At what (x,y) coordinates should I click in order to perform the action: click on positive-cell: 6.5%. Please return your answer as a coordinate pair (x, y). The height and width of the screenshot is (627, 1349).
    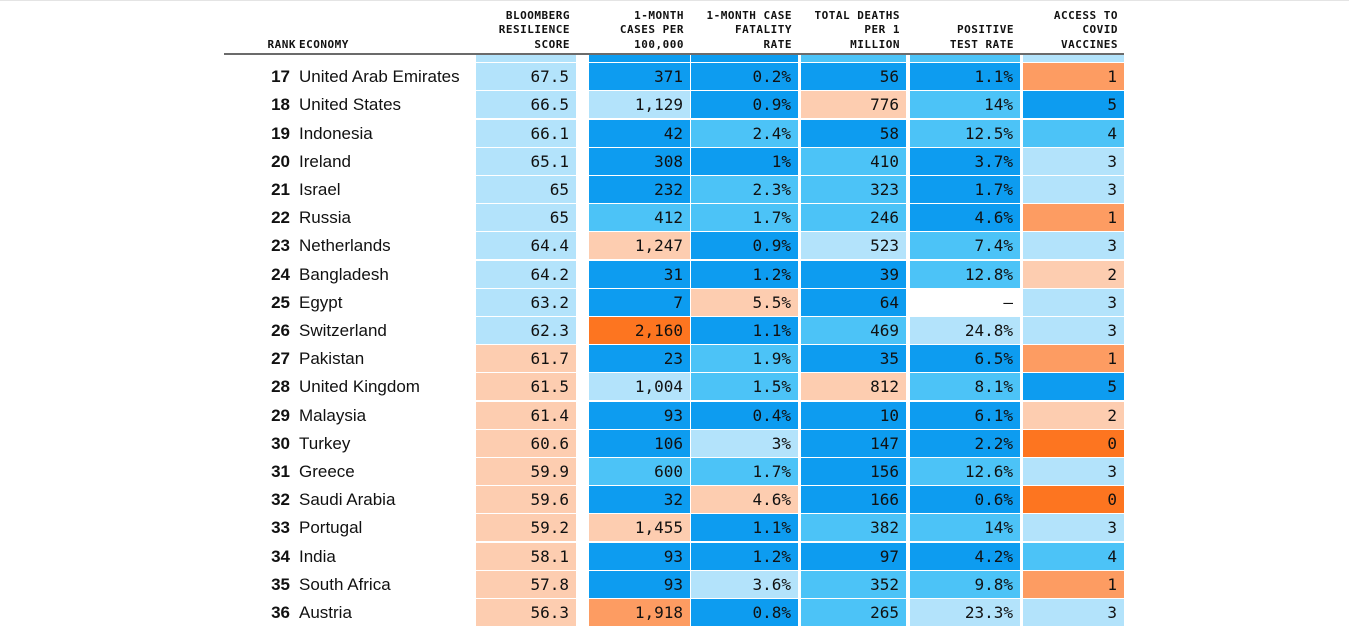
    Looking at the image, I should click on (965, 359).